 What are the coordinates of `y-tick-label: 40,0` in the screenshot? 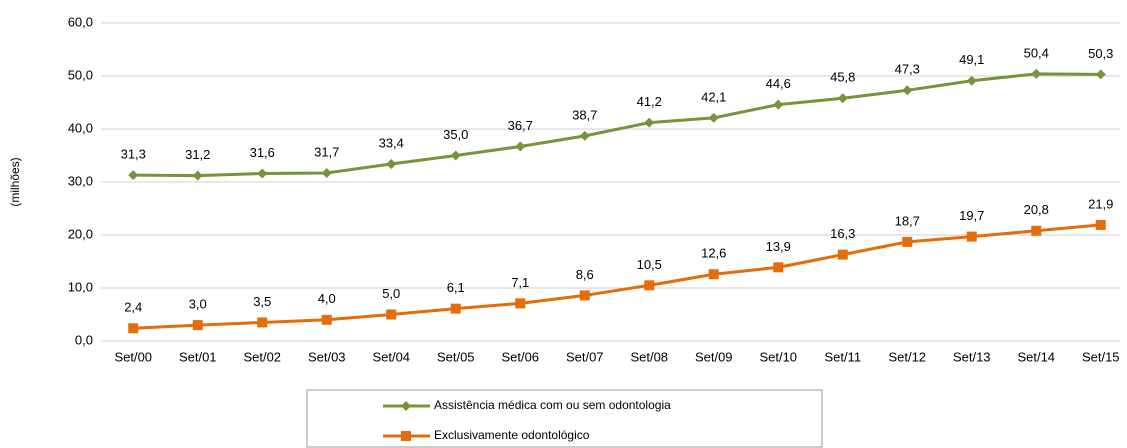 It's located at (80, 127).